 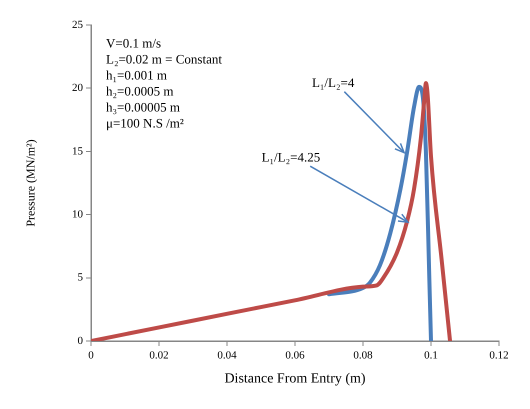 What do you see at coordinates (363, 355) in the screenshot?
I see `x-tick-label: 0.08` at bounding box center [363, 355].